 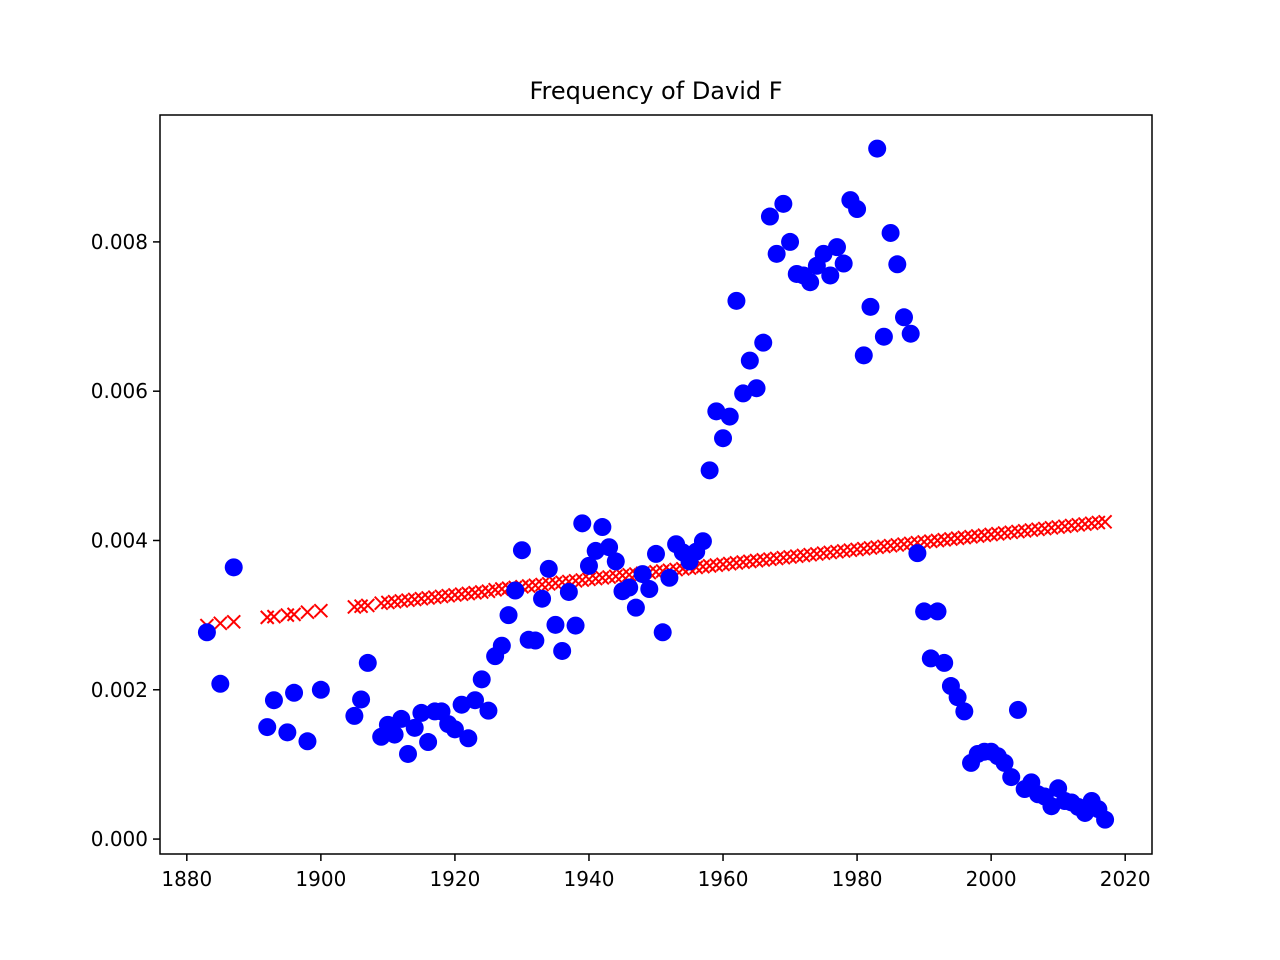 What do you see at coordinates (1125, 879) in the screenshot?
I see `x-tick-label: 2020` at bounding box center [1125, 879].